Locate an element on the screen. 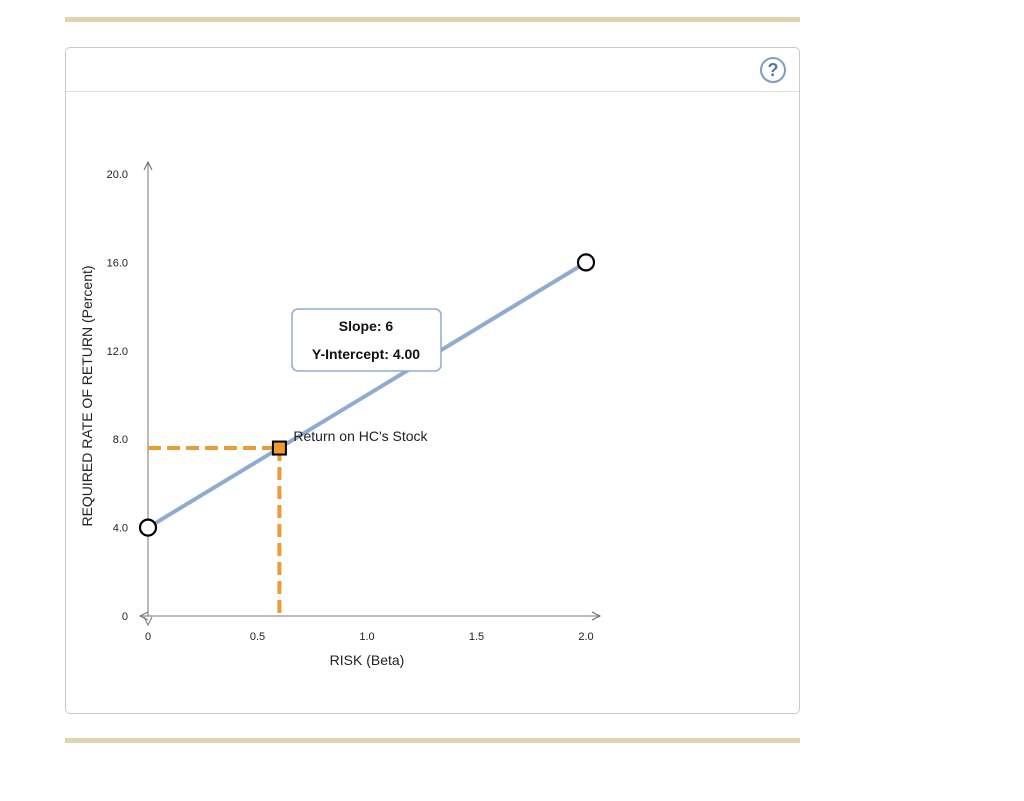  y-tick-label: 20.0 is located at coordinates (117, 175).